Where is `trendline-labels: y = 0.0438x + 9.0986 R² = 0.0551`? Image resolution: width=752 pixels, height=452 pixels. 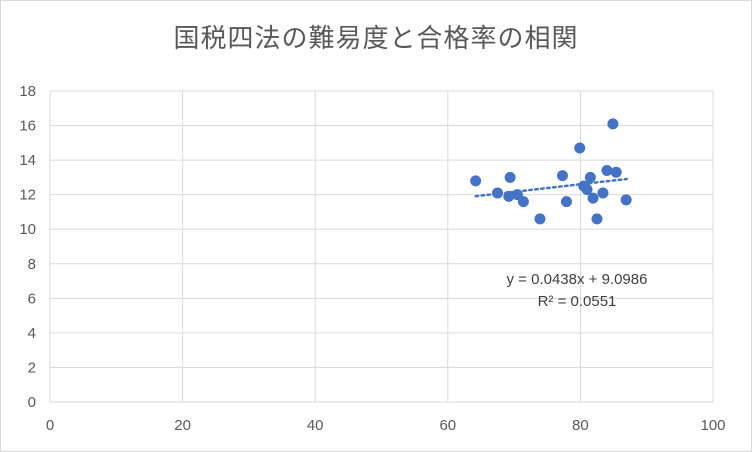
trendline-labels: y = 0.0438x + 9.0986 R² = 0.0551 is located at coordinates (577, 290).